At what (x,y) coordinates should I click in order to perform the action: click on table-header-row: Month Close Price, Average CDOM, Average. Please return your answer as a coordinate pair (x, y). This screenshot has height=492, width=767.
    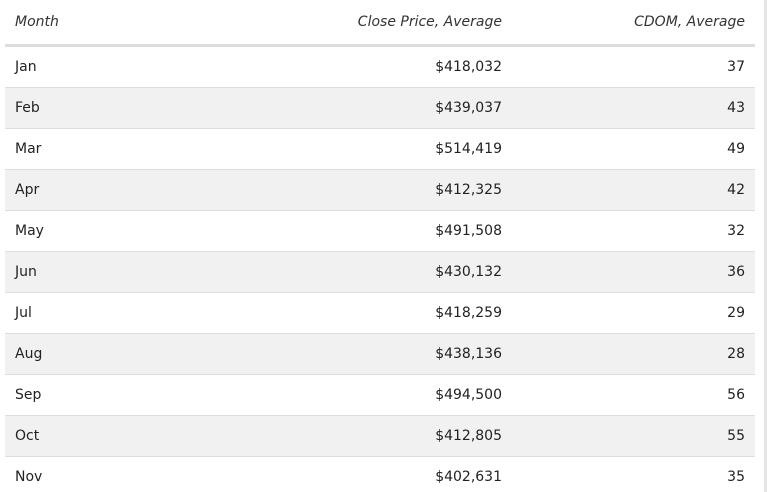
    Looking at the image, I should click on (380, 23).